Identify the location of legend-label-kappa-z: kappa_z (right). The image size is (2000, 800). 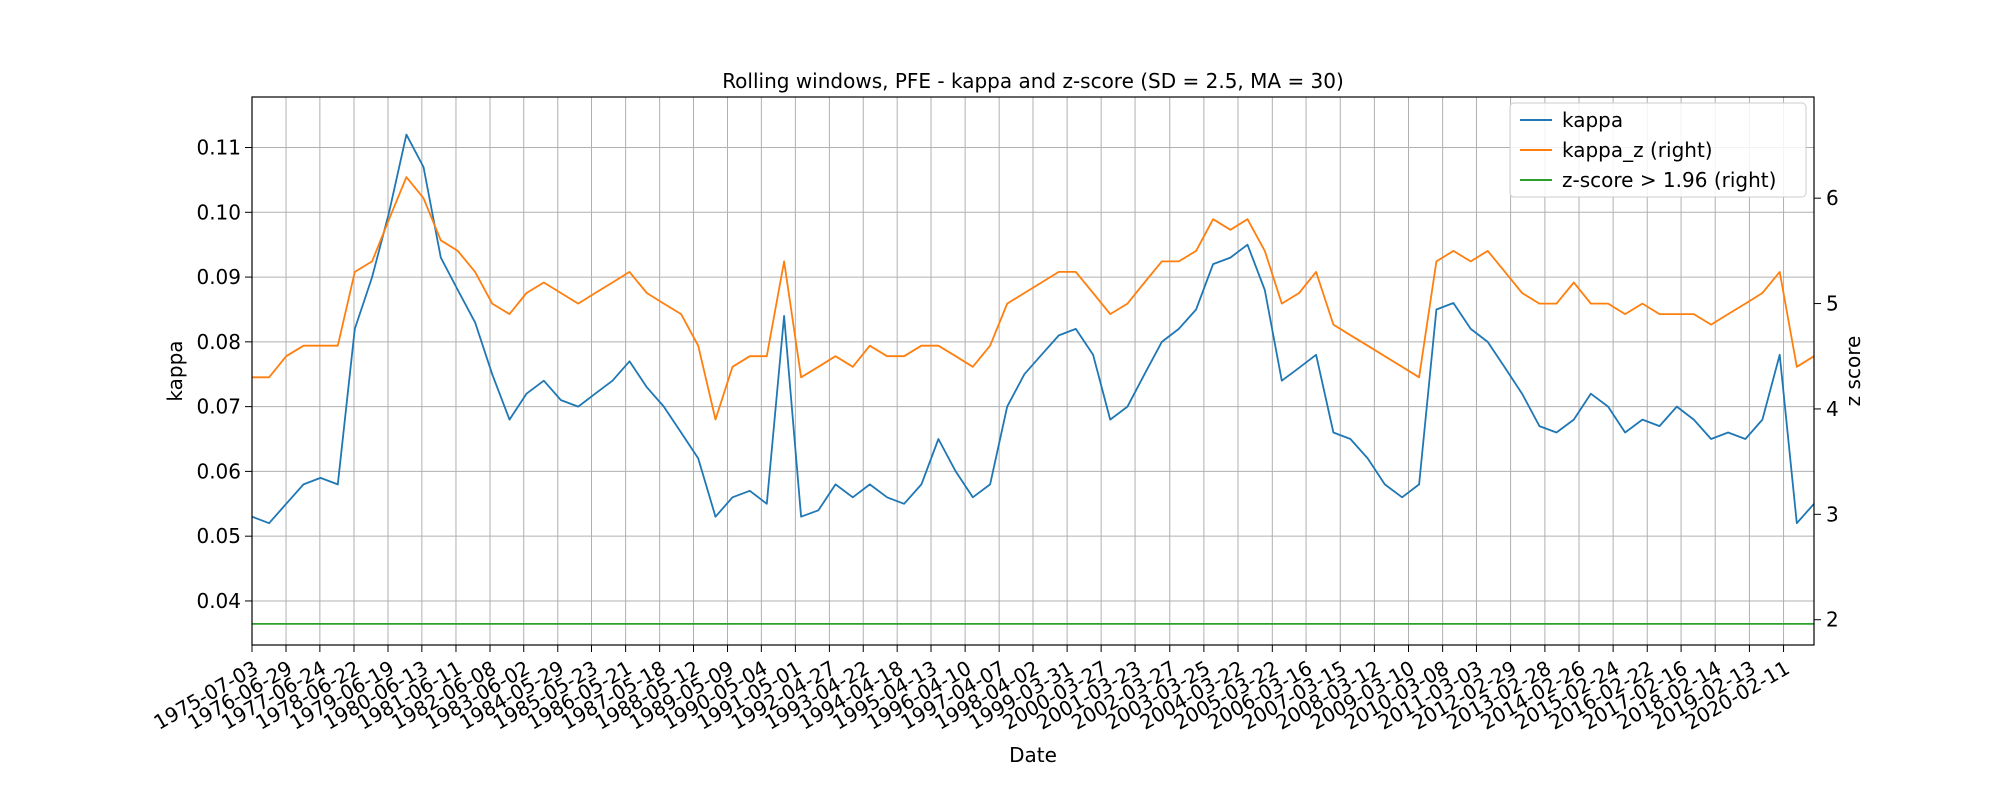
(1637, 150).